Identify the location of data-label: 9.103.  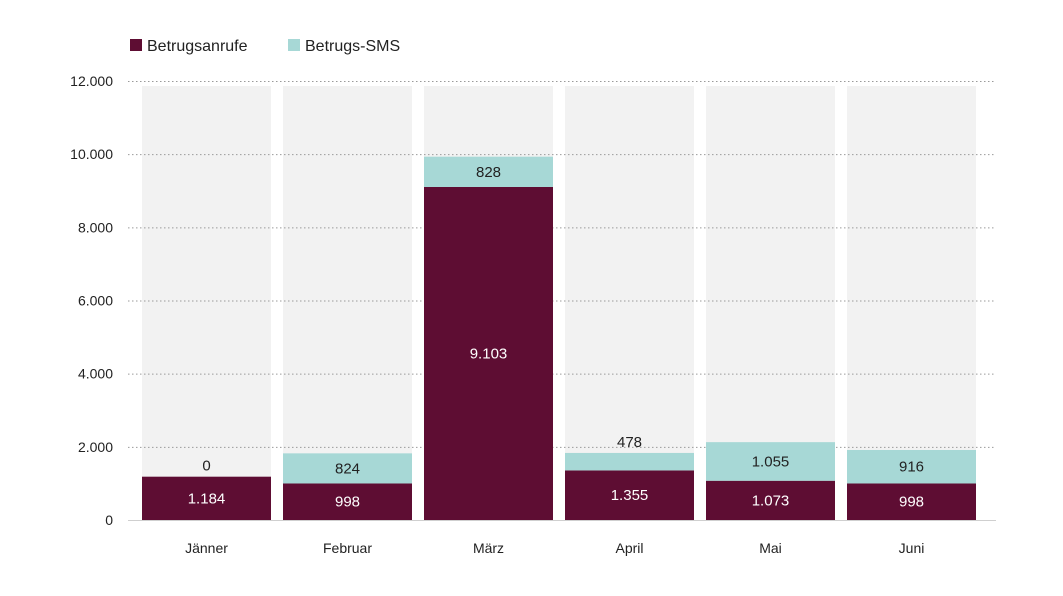
(489, 353).